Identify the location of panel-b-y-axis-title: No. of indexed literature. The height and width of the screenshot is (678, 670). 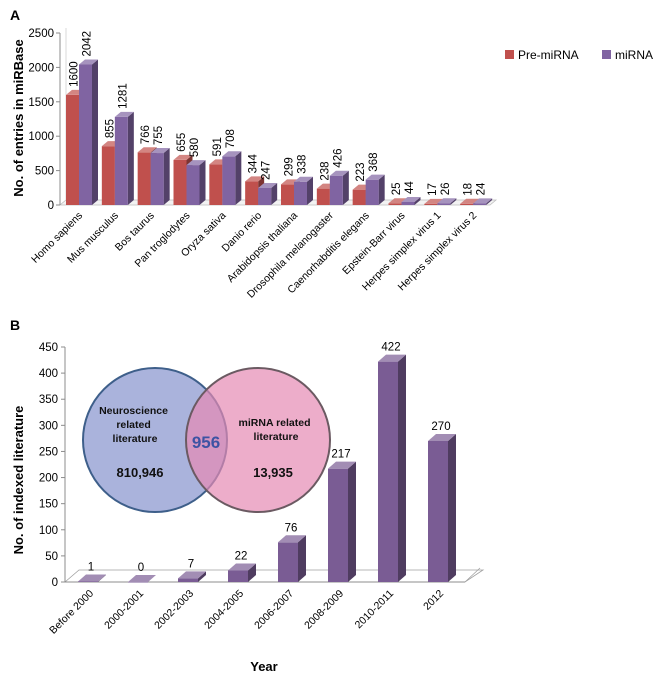
(18, 480).